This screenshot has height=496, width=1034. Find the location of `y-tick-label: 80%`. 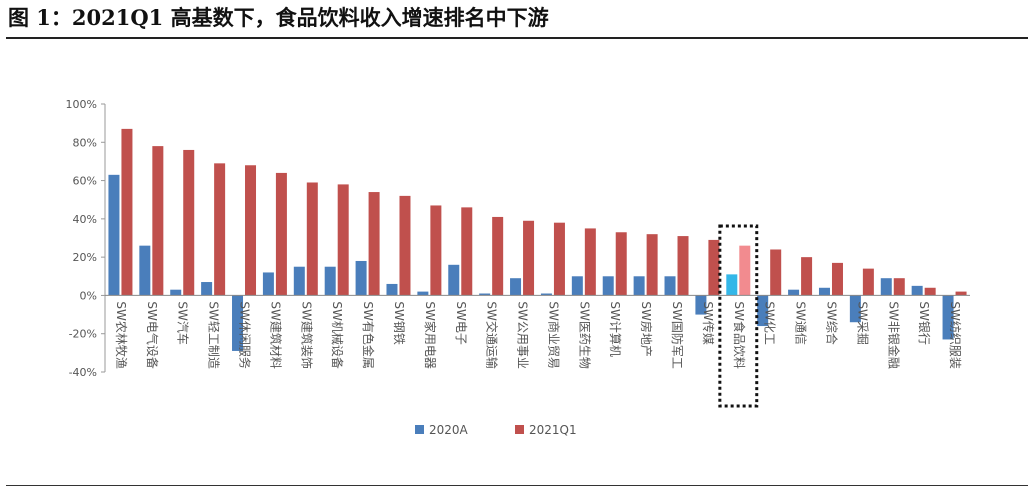

y-tick-label: 80% is located at coordinates (85, 142).